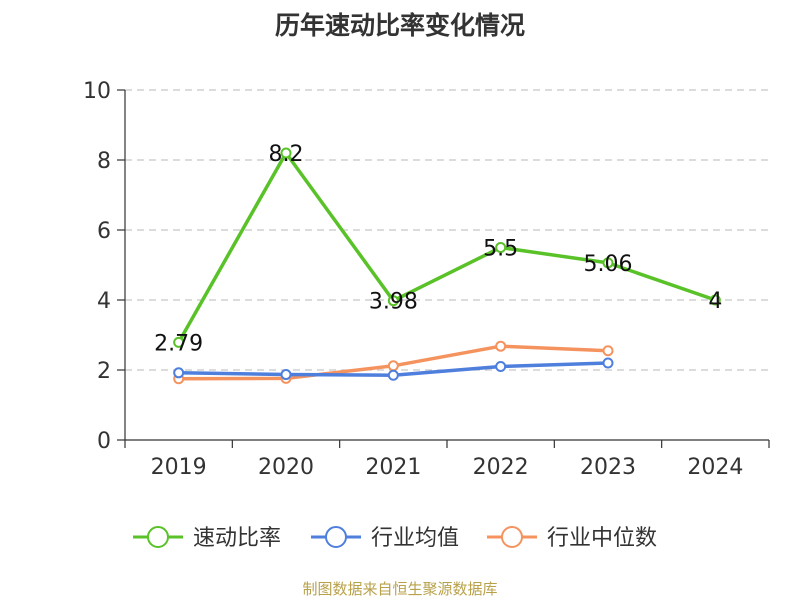 The width and height of the screenshot is (800, 600). Describe the element at coordinates (393, 375) in the screenshot. I see `data-point-行业均值-2021` at that location.